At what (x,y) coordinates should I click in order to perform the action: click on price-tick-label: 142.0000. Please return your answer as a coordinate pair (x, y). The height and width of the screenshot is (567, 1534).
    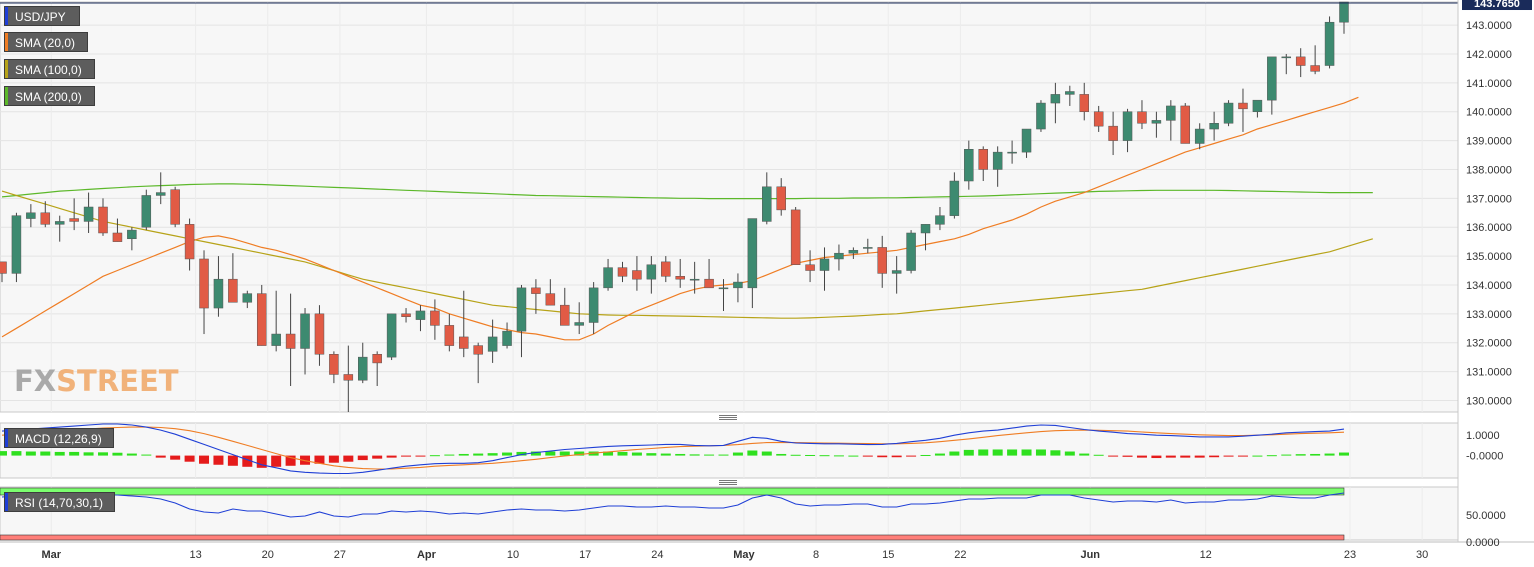
    Looking at the image, I should click on (1489, 55).